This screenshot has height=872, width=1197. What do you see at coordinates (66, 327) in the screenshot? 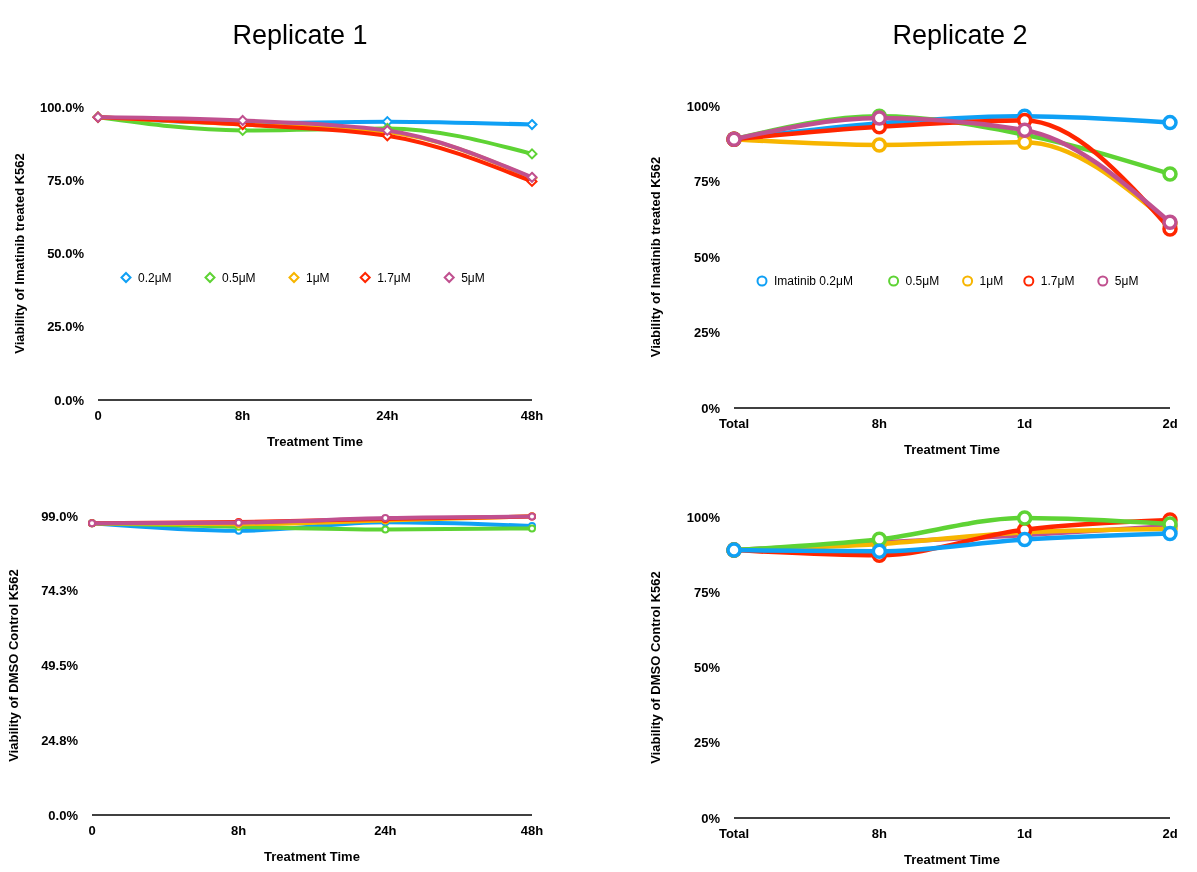
I see `y-tick-label: 25.0%` at bounding box center [66, 327].